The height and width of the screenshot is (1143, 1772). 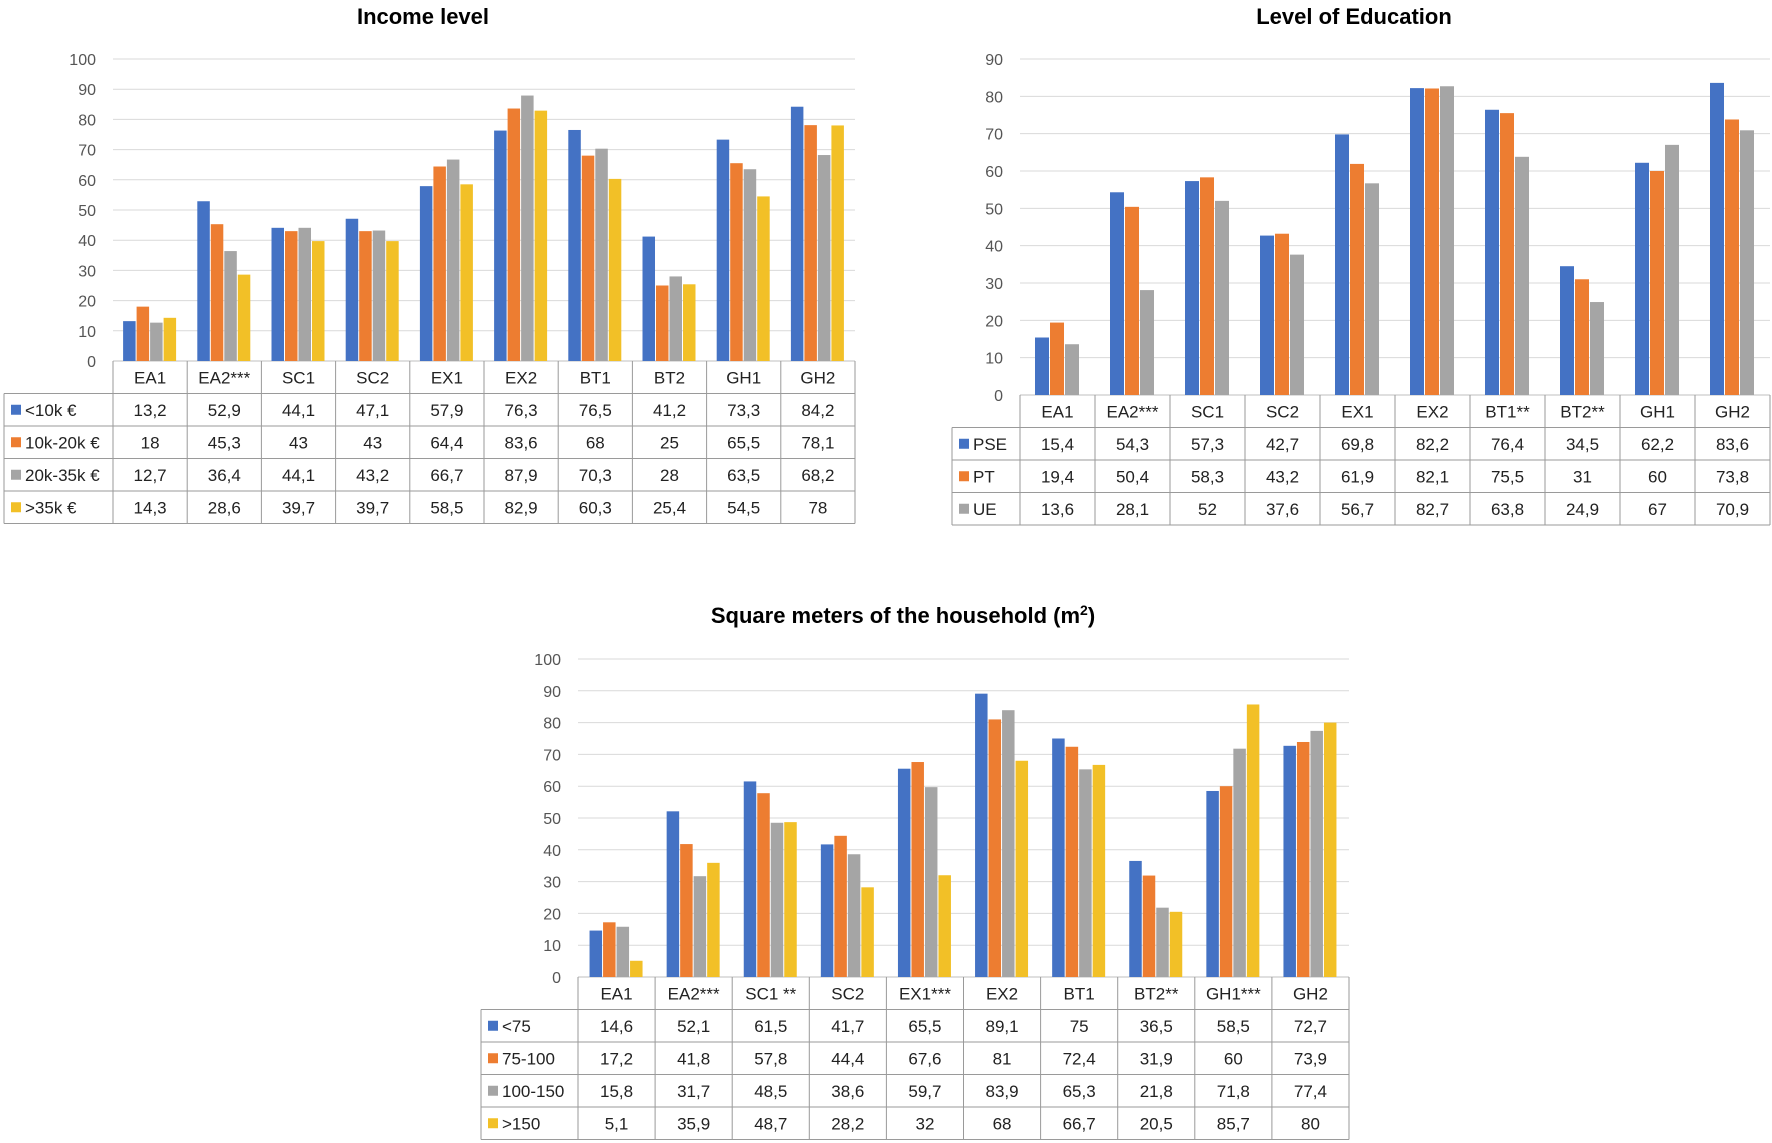 What do you see at coordinates (770, 1026) in the screenshot?
I see `data-label: 61,5` at bounding box center [770, 1026].